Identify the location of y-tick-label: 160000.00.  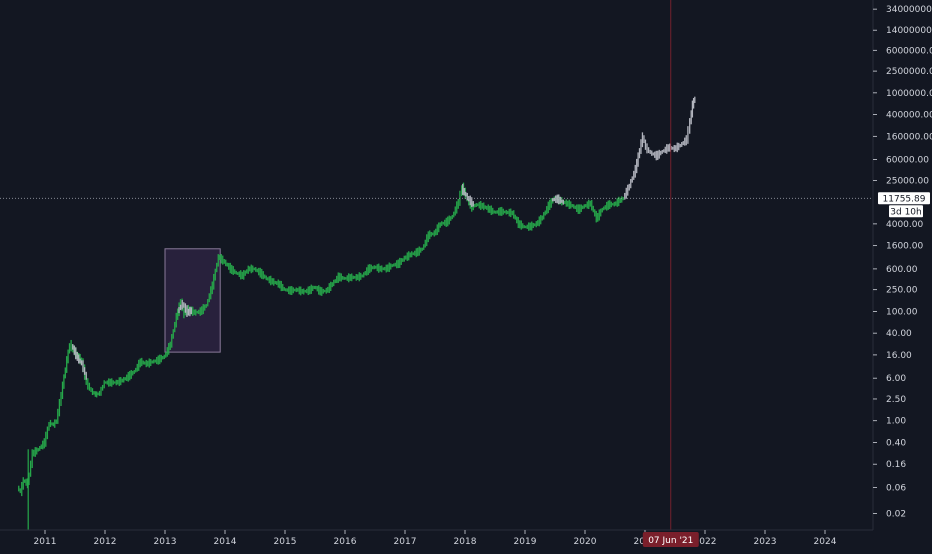
(909, 137).